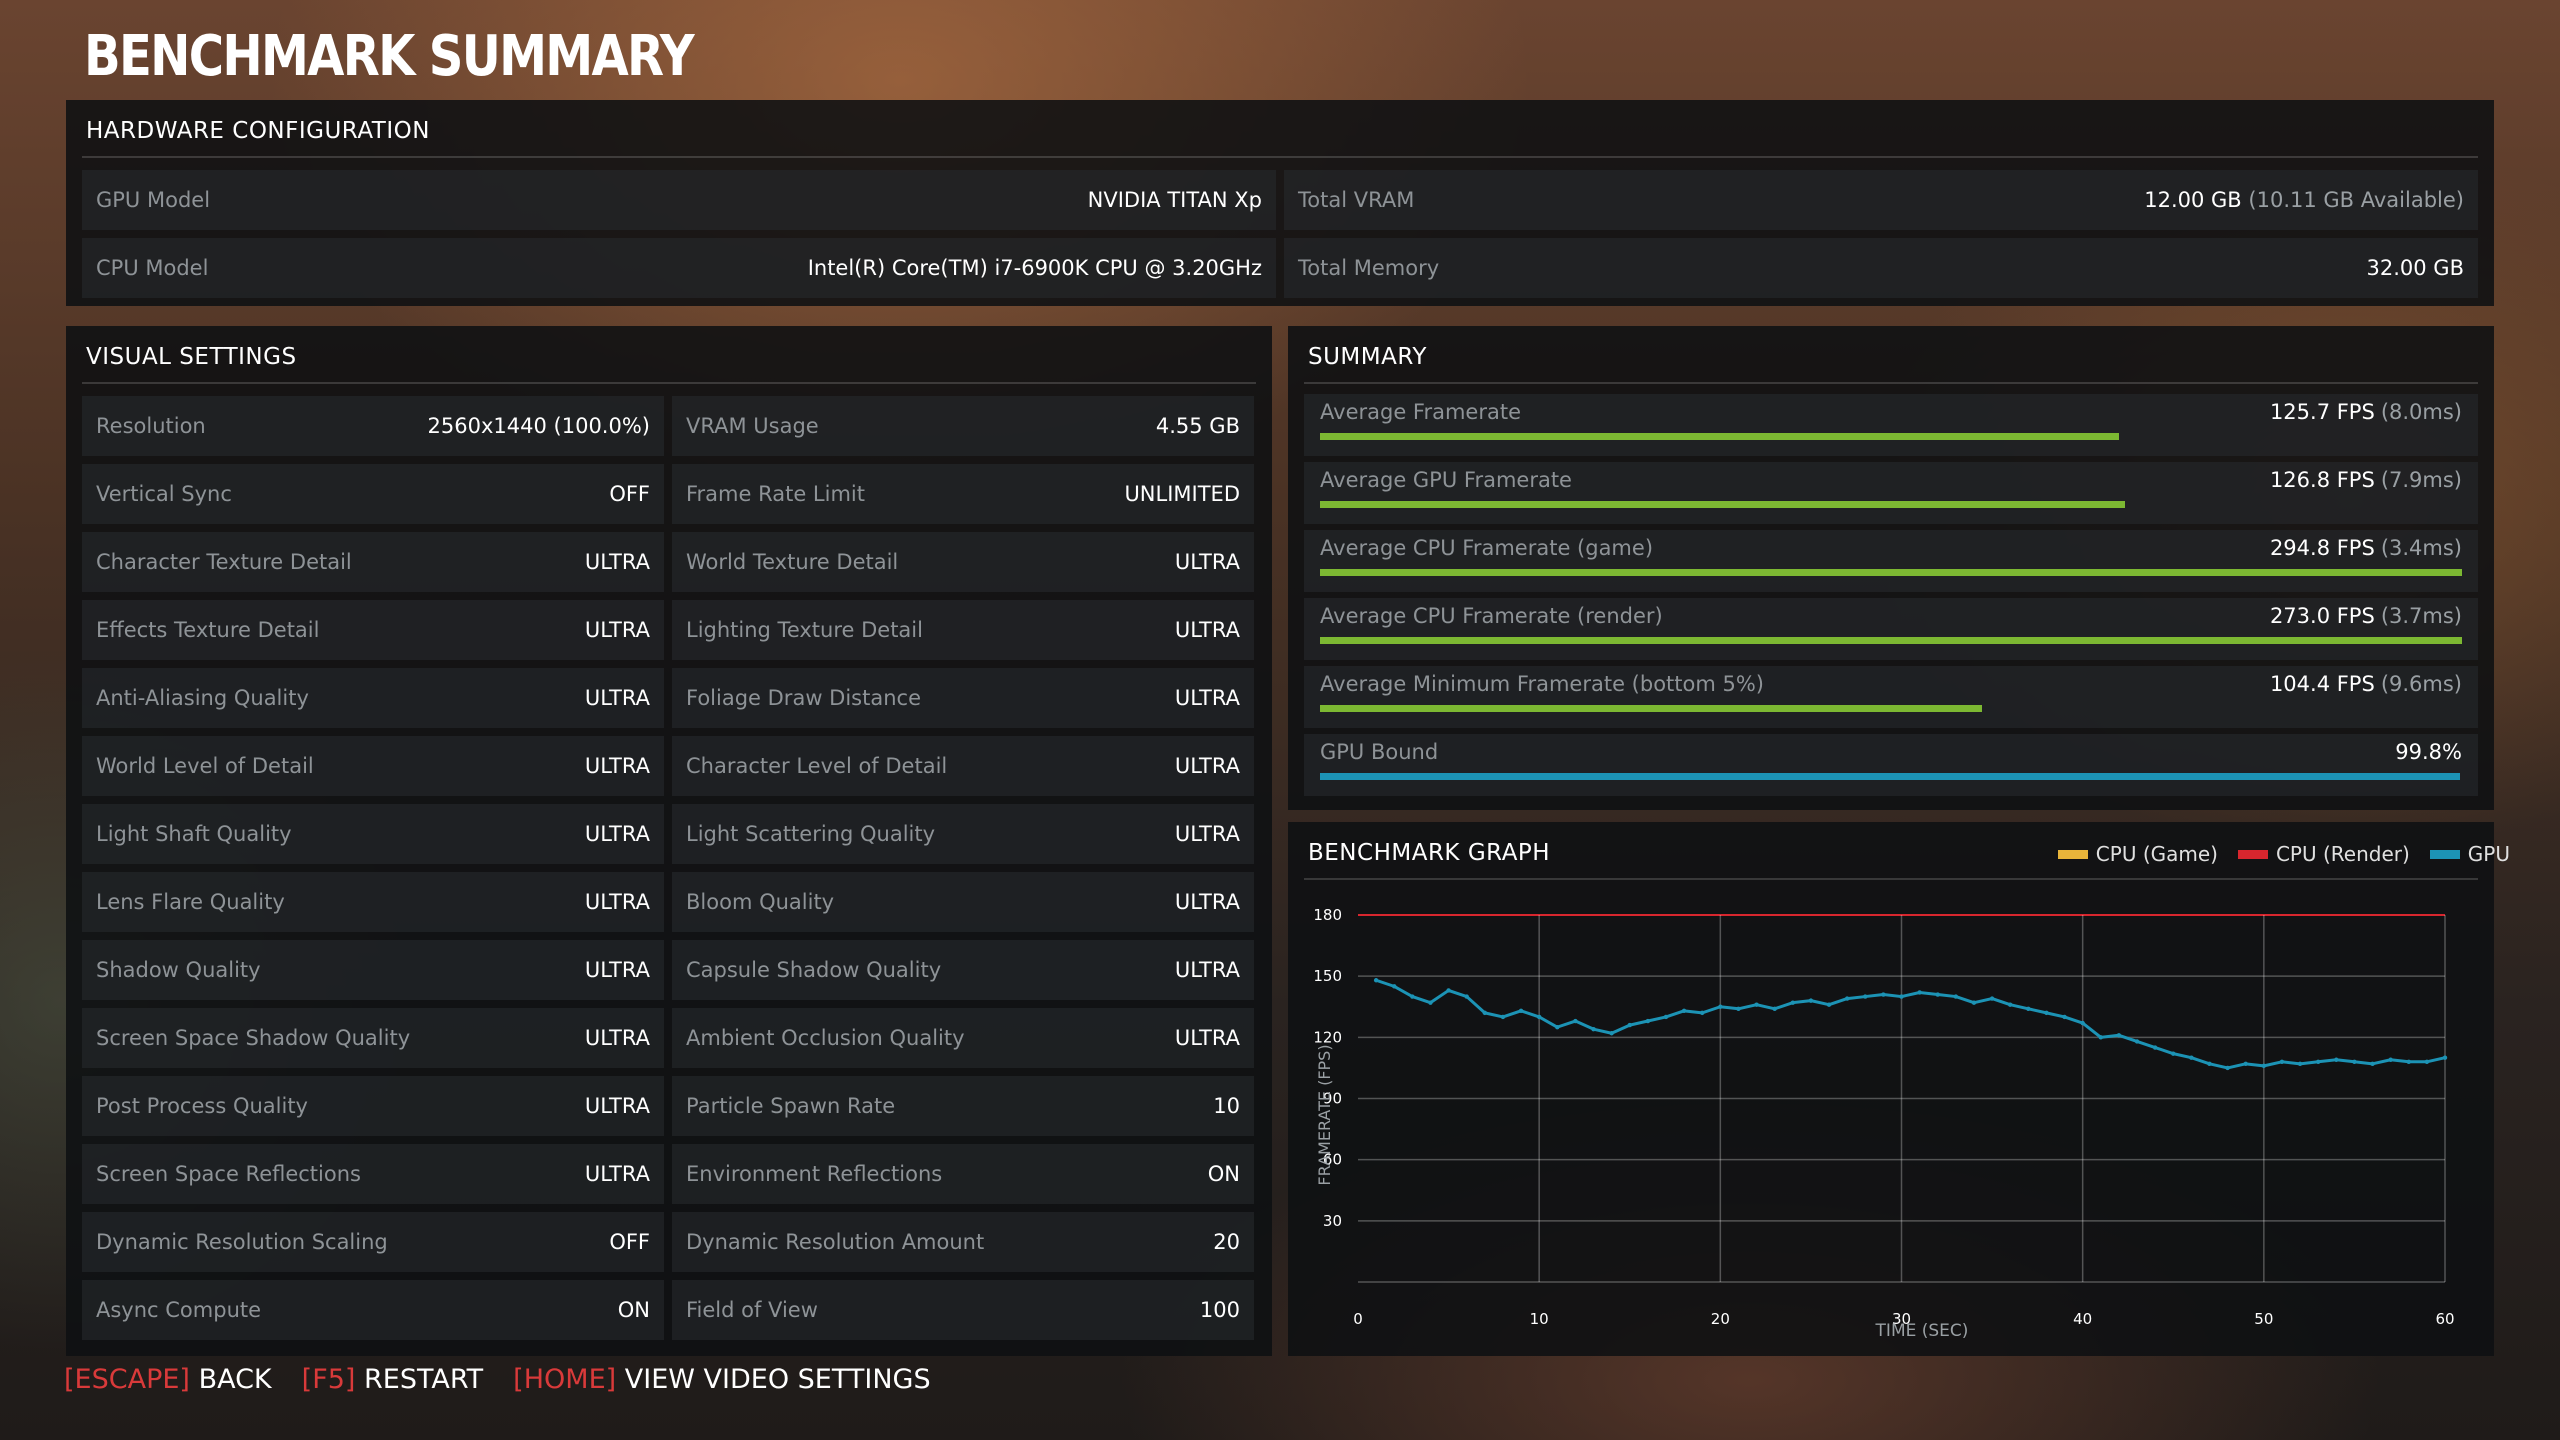 Image resolution: width=2560 pixels, height=1440 pixels. What do you see at coordinates (963, 1106) in the screenshot?
I see `setting-row: Particle Spawn Rate 10` at bounding box center [963, 1106].